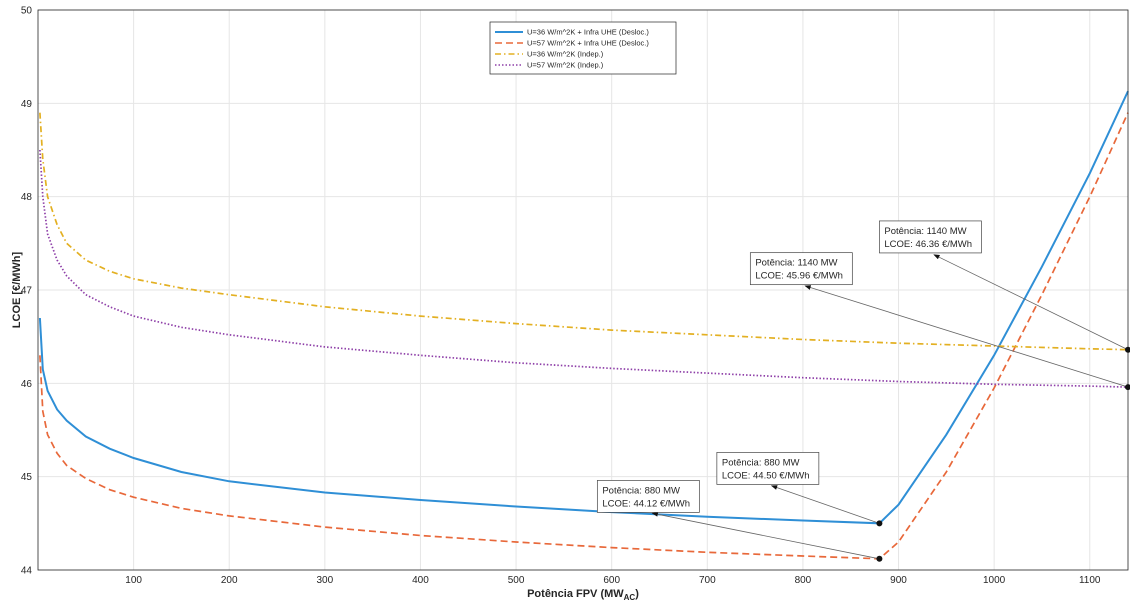  What do you see at coordinates (588, 32) in the screenshot?
I see `legend-entry: U=36 W/m^2K + Infra UHE (Desloc.)` at bounding box center [588, 32].